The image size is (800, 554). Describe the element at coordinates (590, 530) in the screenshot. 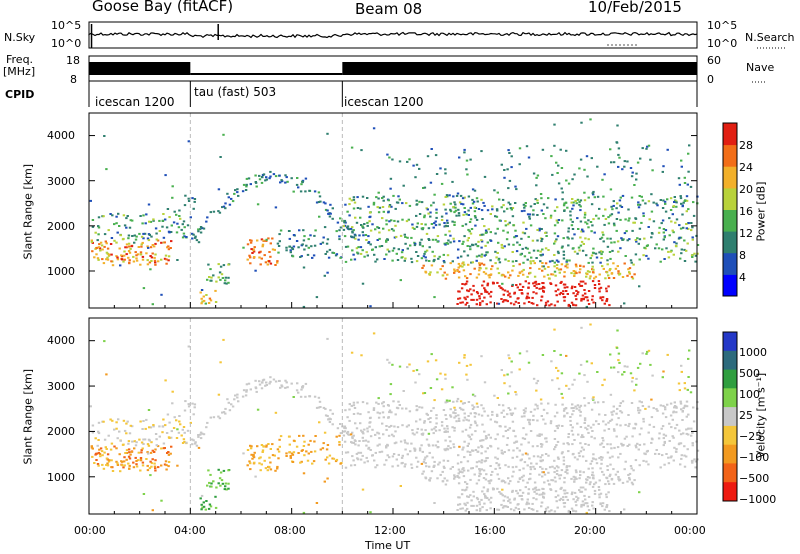

I see `xtick-2000: 20:00` at that location.